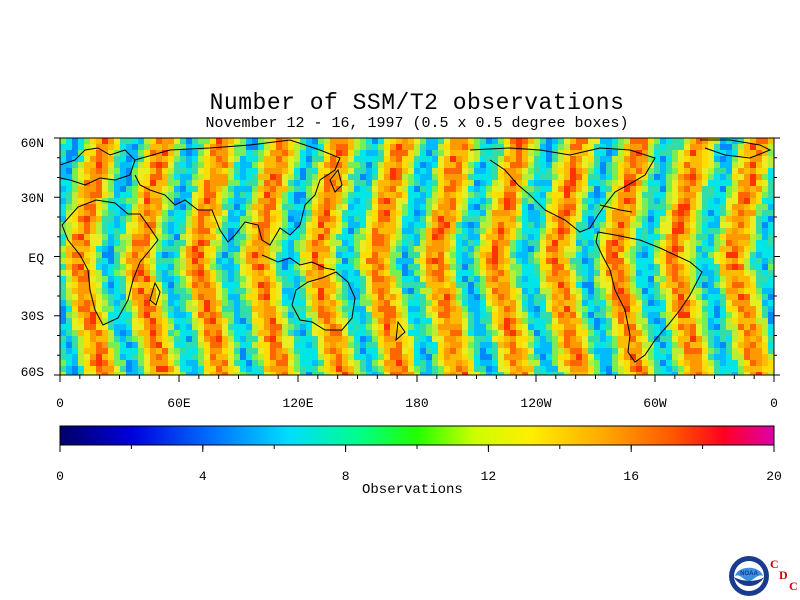 This screenshot has height=600, width=800. I want to click on noaa-logo-icon: NOAA, so click(749, 576).